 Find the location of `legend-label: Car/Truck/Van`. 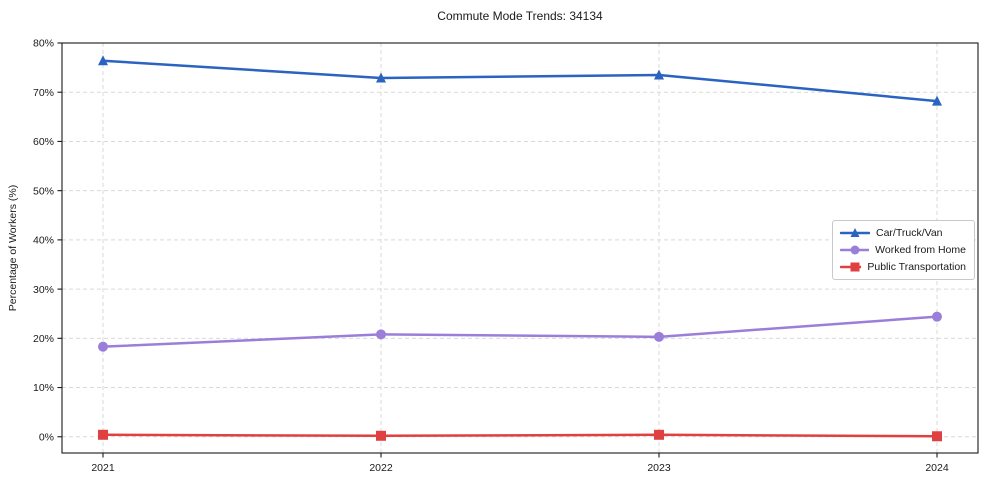

legend-label: Car/Truck/Van is located at coordinates (909, 233).